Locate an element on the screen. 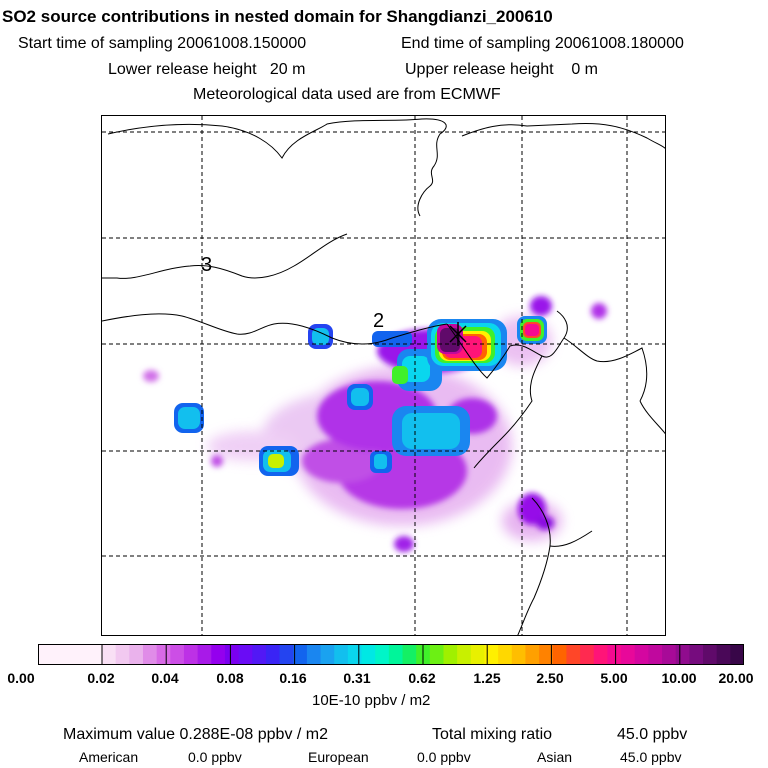 The width and height of the screenshot is (768, 768). start-time-label: Start time of sampling 20061008.150000 is located at coordinates (162, 43).